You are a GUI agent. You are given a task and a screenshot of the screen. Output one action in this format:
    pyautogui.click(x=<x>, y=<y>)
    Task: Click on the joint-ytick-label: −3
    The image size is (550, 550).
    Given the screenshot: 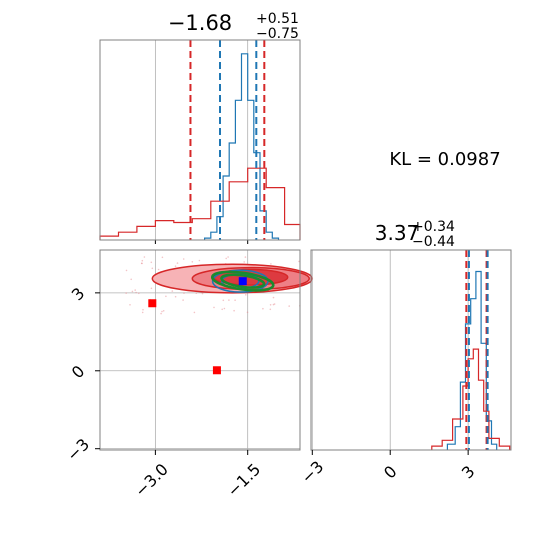 What is the action you would take?
    pyautogui.click(x=78, y=450)
    